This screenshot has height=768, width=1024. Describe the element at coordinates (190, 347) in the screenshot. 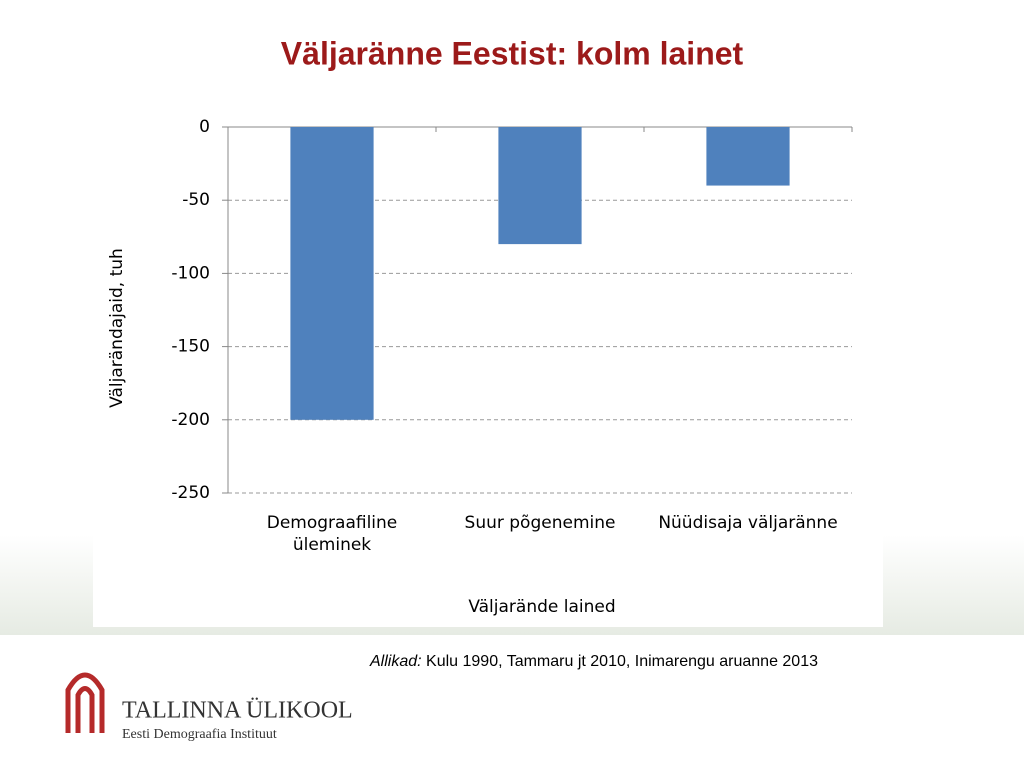

I see `y-tick-label: -150` at that location.